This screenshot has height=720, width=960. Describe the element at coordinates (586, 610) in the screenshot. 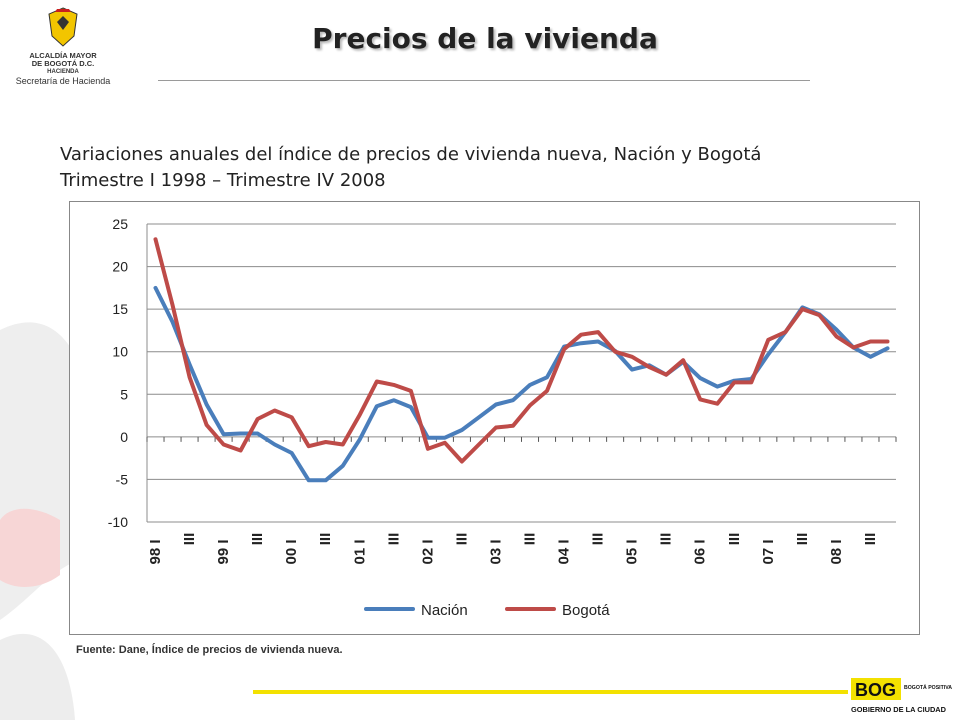

I see `legend-label: Bogotá` at that location.